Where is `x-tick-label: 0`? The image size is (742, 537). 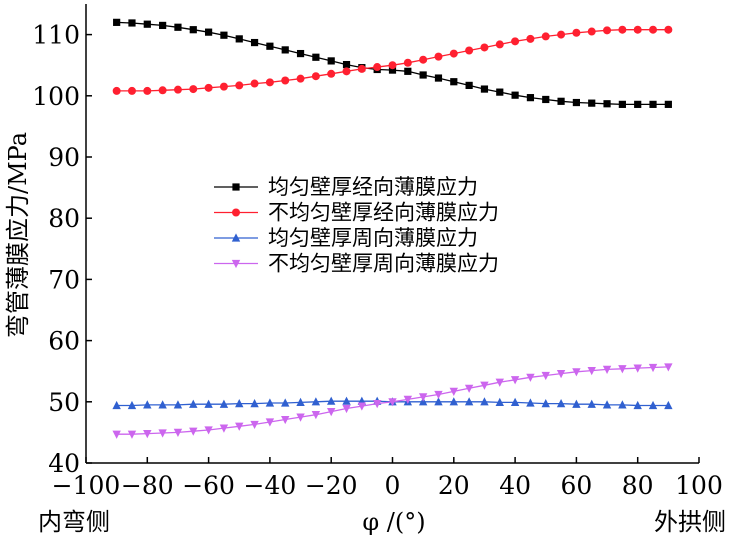 x-tick-label: 0 is located at coordinates (393, 485).